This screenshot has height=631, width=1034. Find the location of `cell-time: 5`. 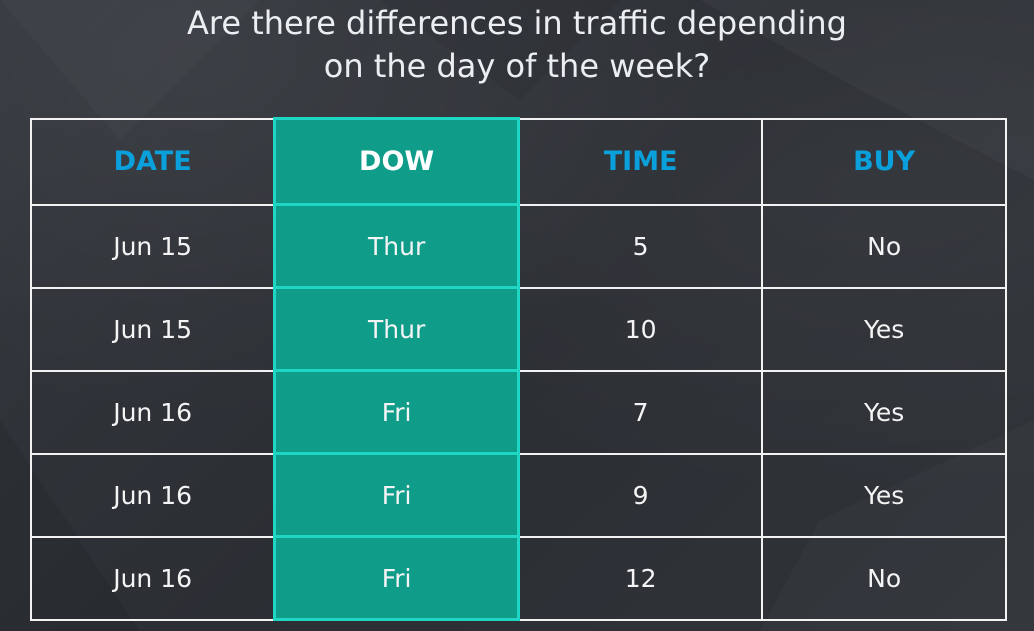

cell-time: 5 is located at coordinates (640, 246).